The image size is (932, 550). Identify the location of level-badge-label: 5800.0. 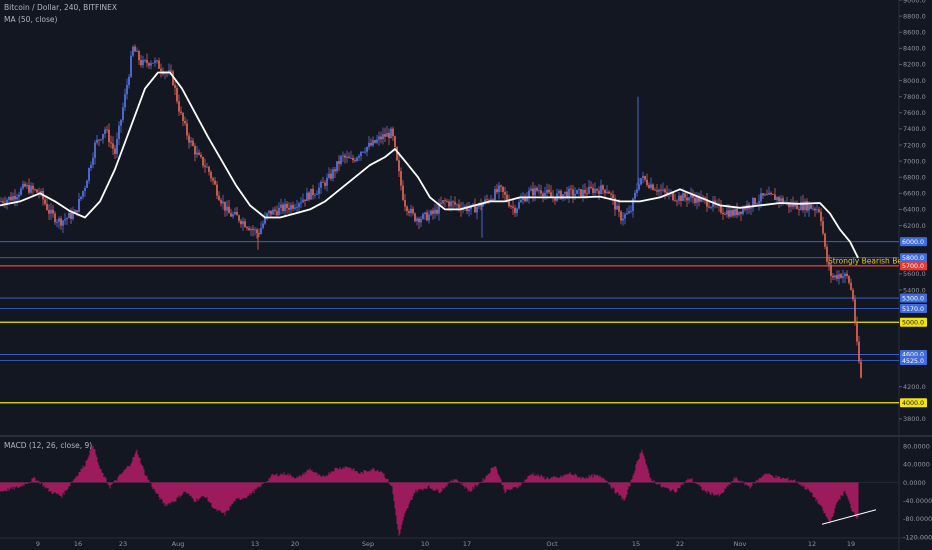
(913, 258).